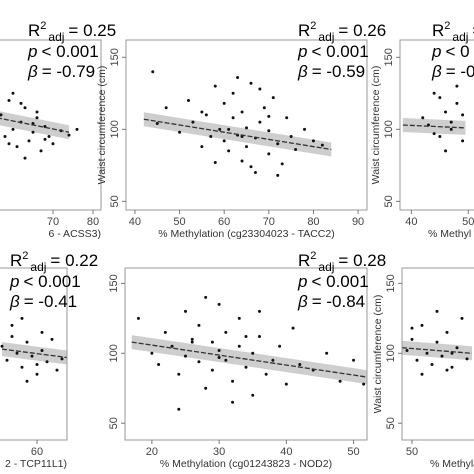 The width and height of the screenshot is (474, 474). What do you see at coordinates (61, 71) in the screenshot?
I see `beta-stat: β = -0.79` at bounding box center [61, 71].